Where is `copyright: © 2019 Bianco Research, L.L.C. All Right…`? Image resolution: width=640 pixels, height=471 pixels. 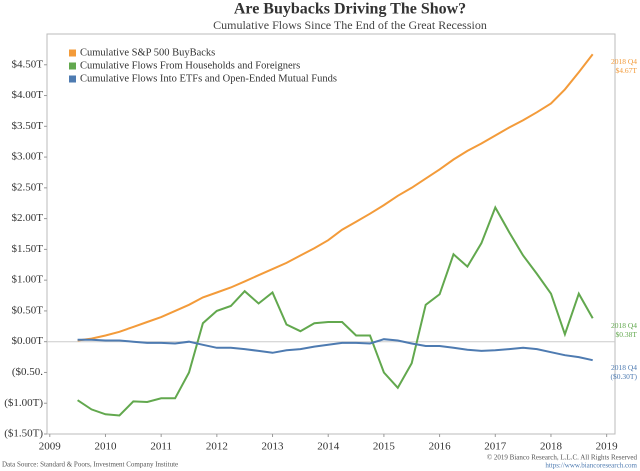
copyright: © 2019 Bianco Research, L.L.C. All Right… is located at coordinates (562, 458).